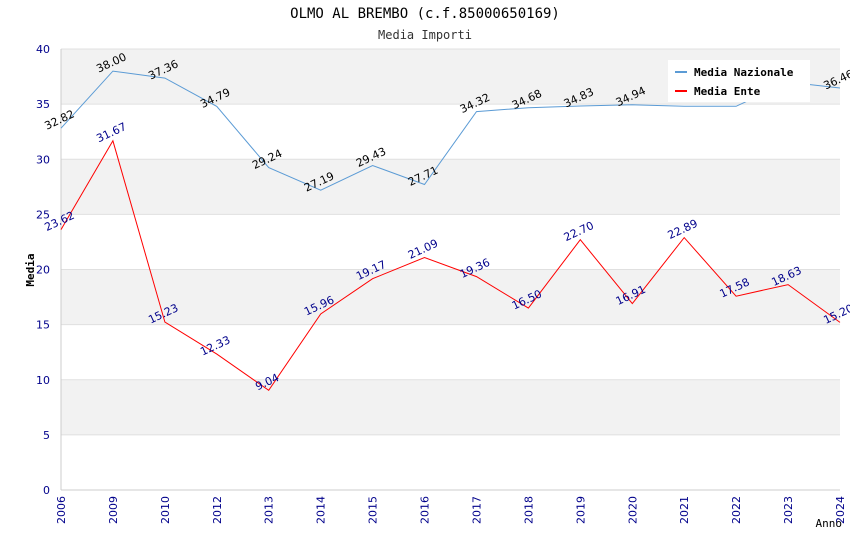 This screenshot has height=550, width=850. Describe the element at coordinates (373, 510) in the screenshot. I see `x-tick-label: 2015` at that location.